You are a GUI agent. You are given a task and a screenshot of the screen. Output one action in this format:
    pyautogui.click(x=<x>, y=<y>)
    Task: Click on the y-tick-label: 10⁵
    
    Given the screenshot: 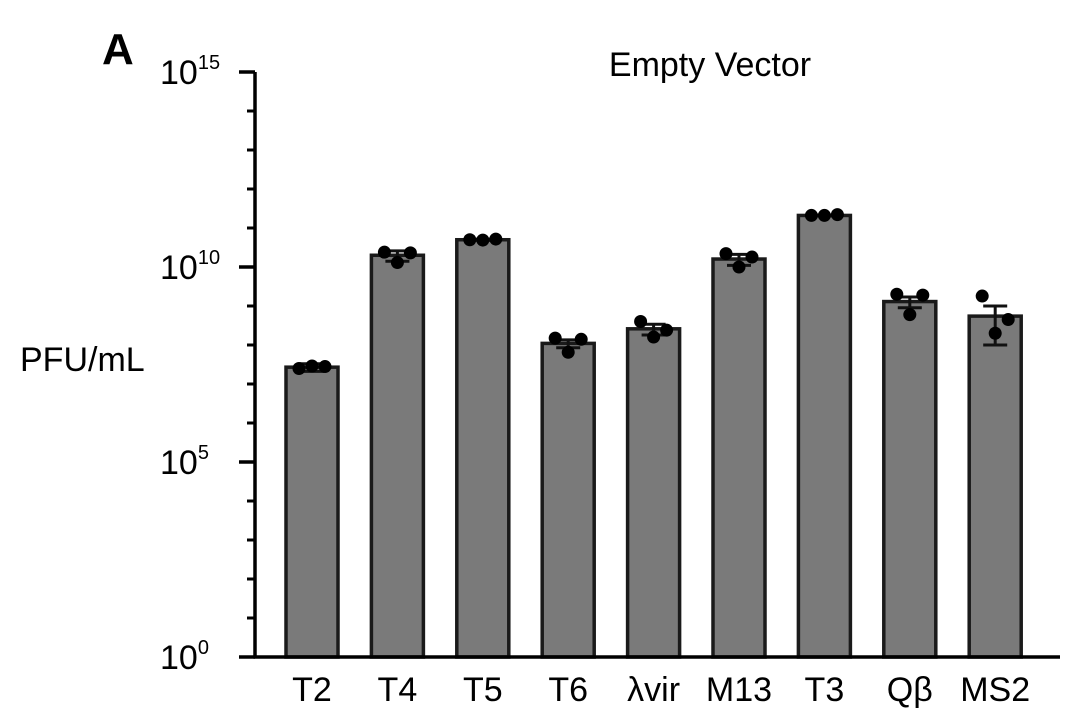 What is the action you would take?
    pyautogui.click(x=184, y=462)
    